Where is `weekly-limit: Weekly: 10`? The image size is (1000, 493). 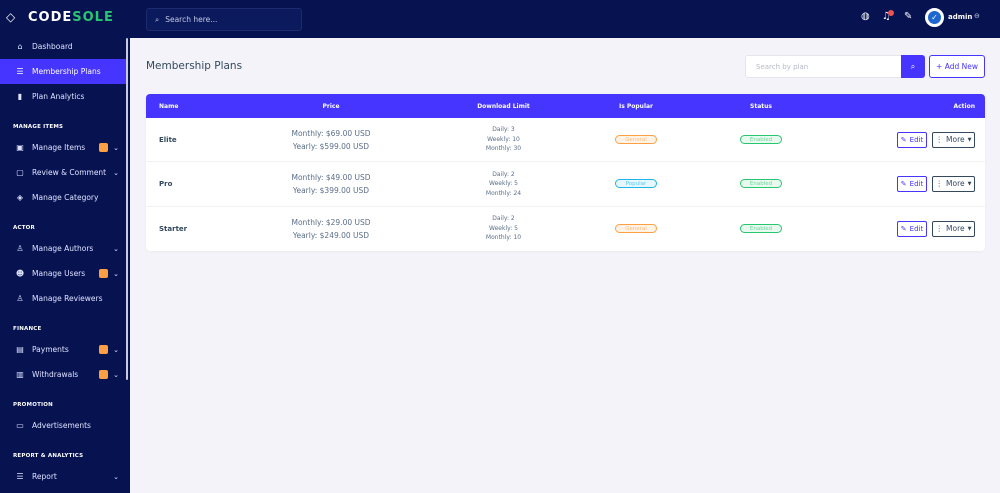
weekly-limit: Weekly: 10 is located at coordinates (503, 139).